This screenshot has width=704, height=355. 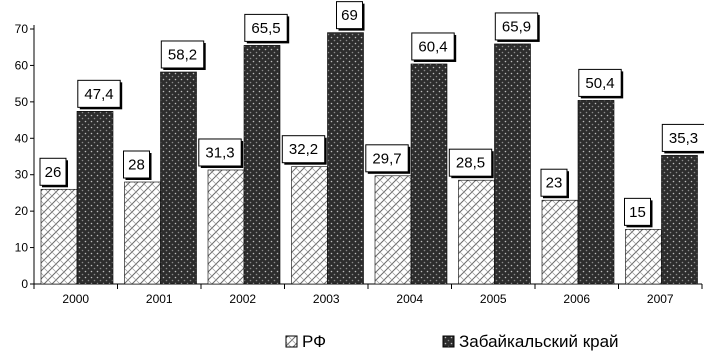 I want to click on y-tick-label: 50, so click(x=22, y=102).